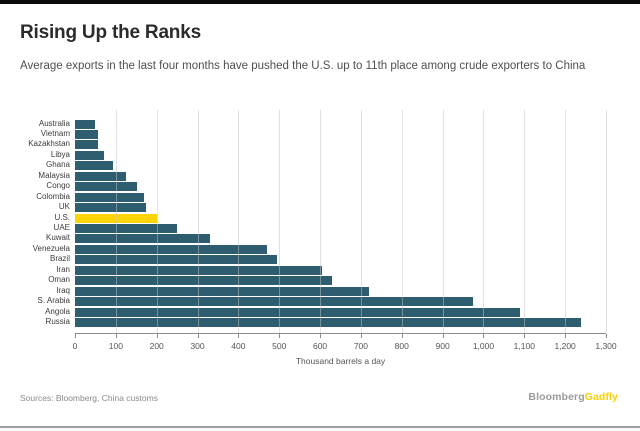 The width and height of the screenshot is (640, 431). What do you see at coordinates (601, 397) in the screenshot?
I see `brand-gadfly: Gadfly` at bounding box center [601, 397].